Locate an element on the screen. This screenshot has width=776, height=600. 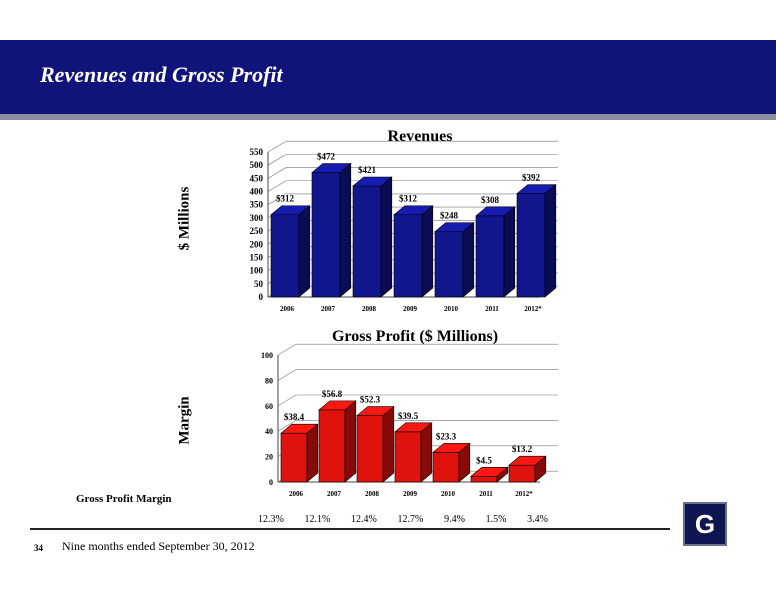
gross-profit-data-label: $23.3 is located at coordinates (446, 436).